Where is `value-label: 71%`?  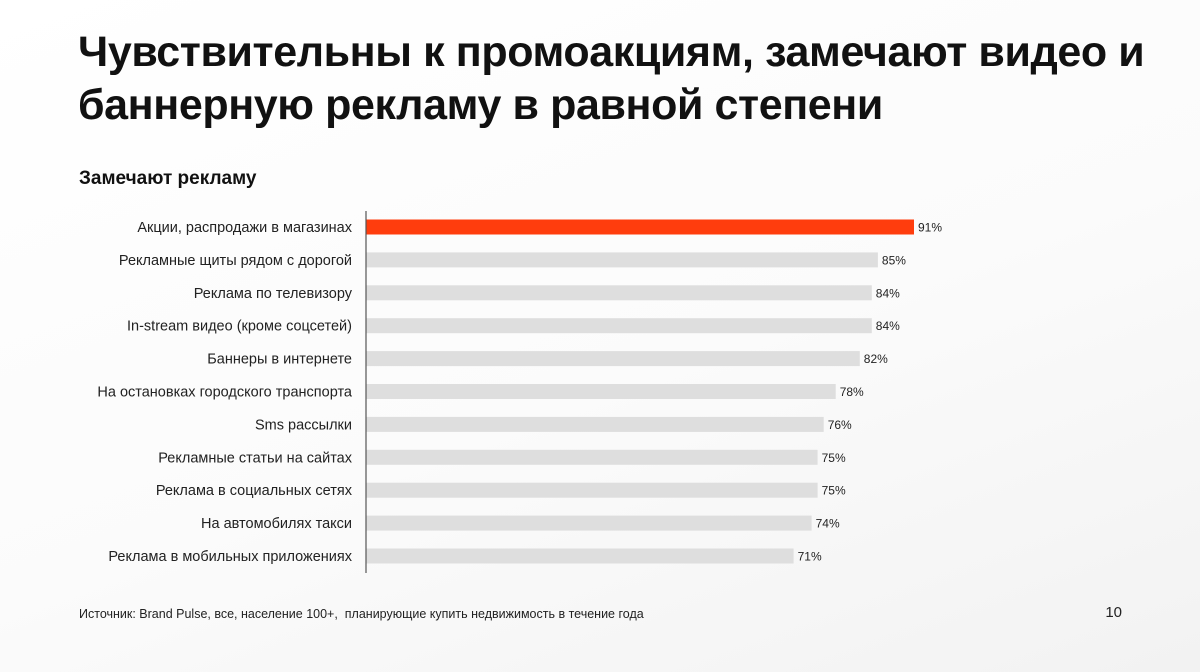
value-label: 71% is located at coordinates (810, 557).